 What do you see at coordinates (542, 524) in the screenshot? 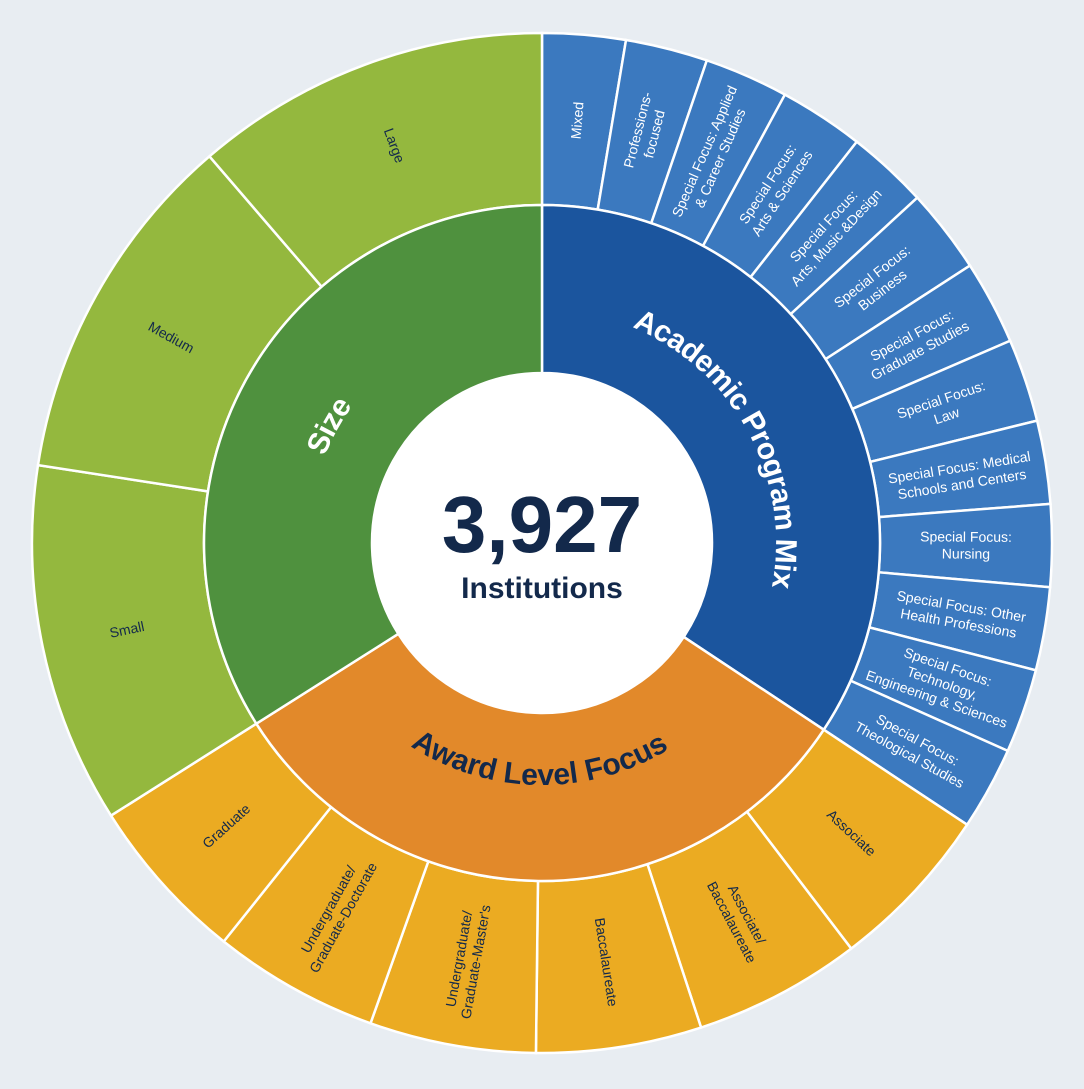
I see `center-value: 3,927` at bounding box center [542, 524].